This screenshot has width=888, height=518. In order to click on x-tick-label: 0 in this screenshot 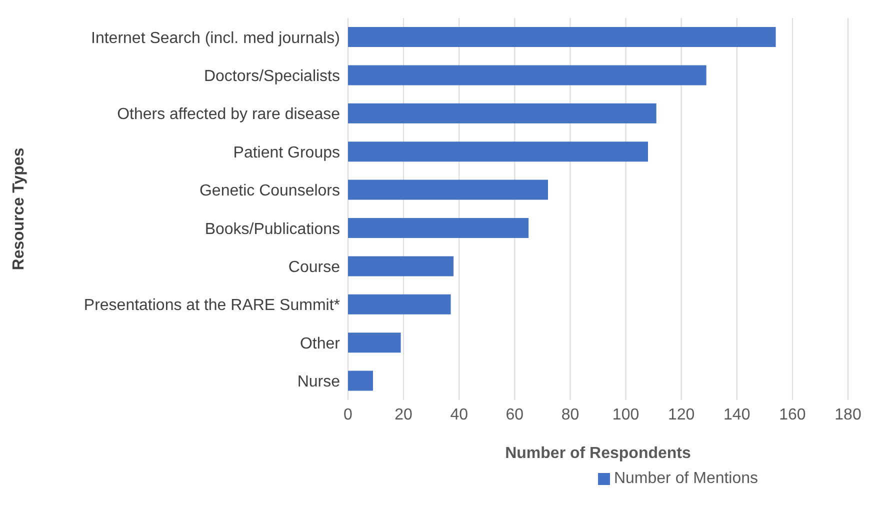, I will do `click(348, 415)`.